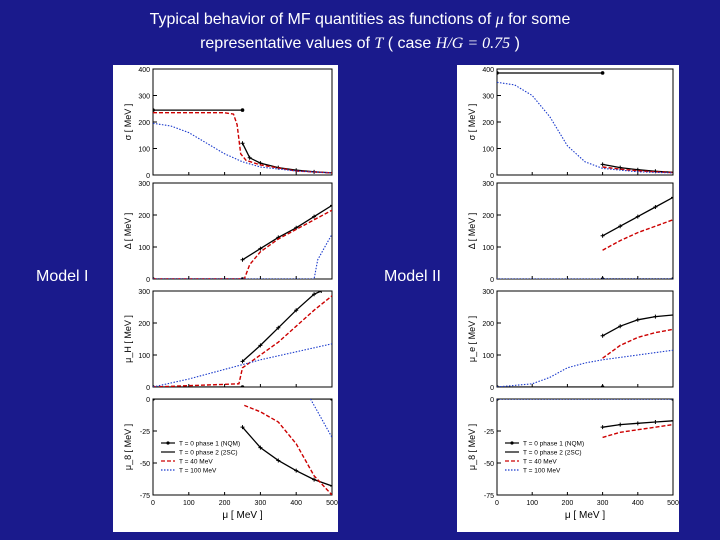 Image resolution: width=720 pixels, height=540 pixels. I want to click on model-label-left: Model I, so click(62, 276).